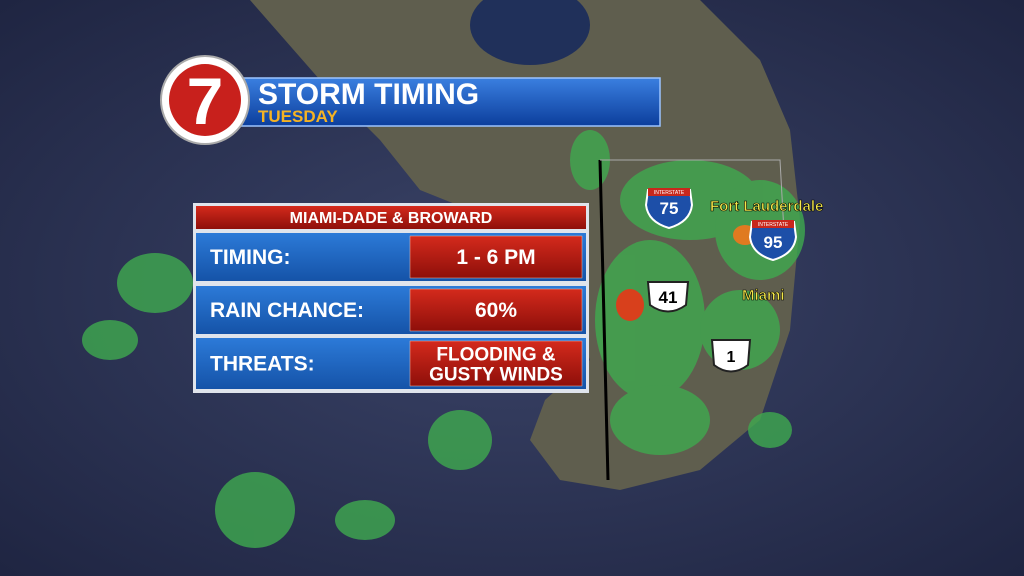  I want to click on shield-1: 1, so click(731, 356).